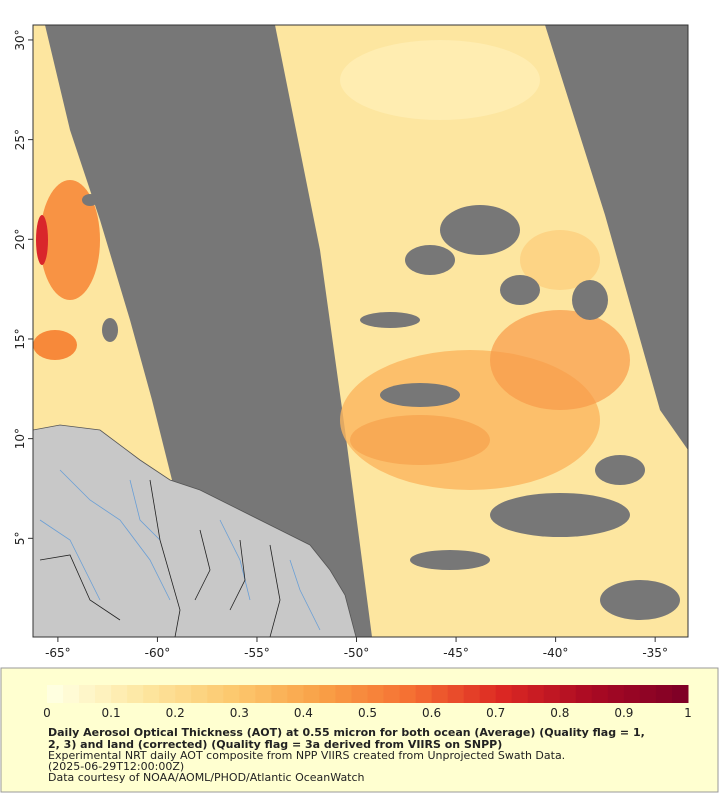 Image resolution: width=720 pixels, height=804 pixels. What do you see at coordinates (158, 653) in the screenshot?
I see `lon-tick-label: -60°` at bounding box center [158, 653].